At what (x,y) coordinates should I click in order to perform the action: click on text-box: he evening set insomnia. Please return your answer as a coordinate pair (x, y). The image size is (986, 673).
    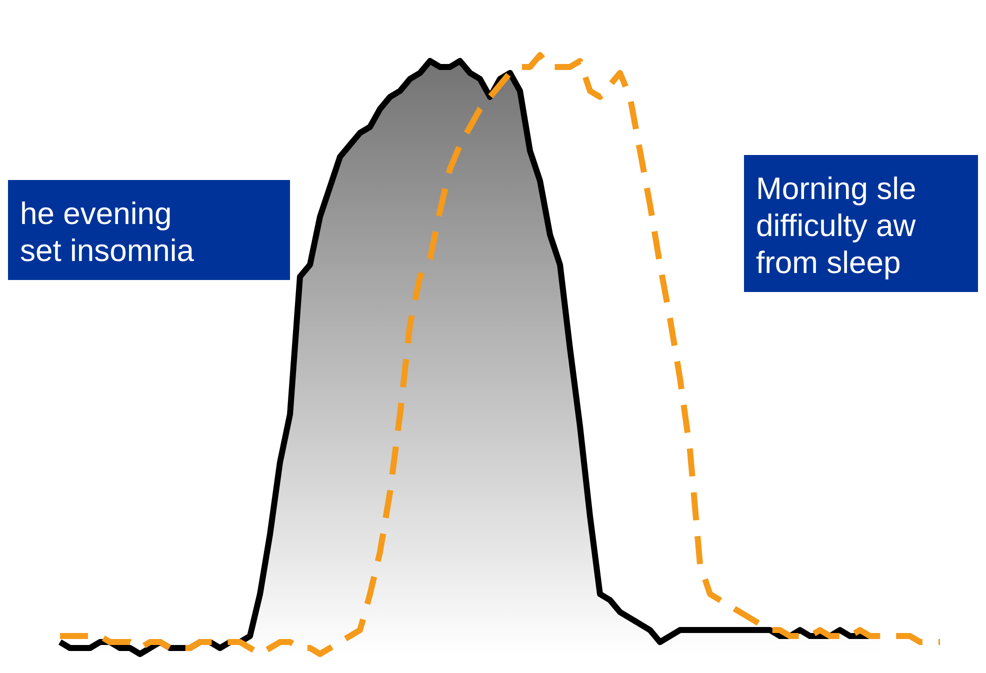
    Looking at the image, I should click on (149, 230).